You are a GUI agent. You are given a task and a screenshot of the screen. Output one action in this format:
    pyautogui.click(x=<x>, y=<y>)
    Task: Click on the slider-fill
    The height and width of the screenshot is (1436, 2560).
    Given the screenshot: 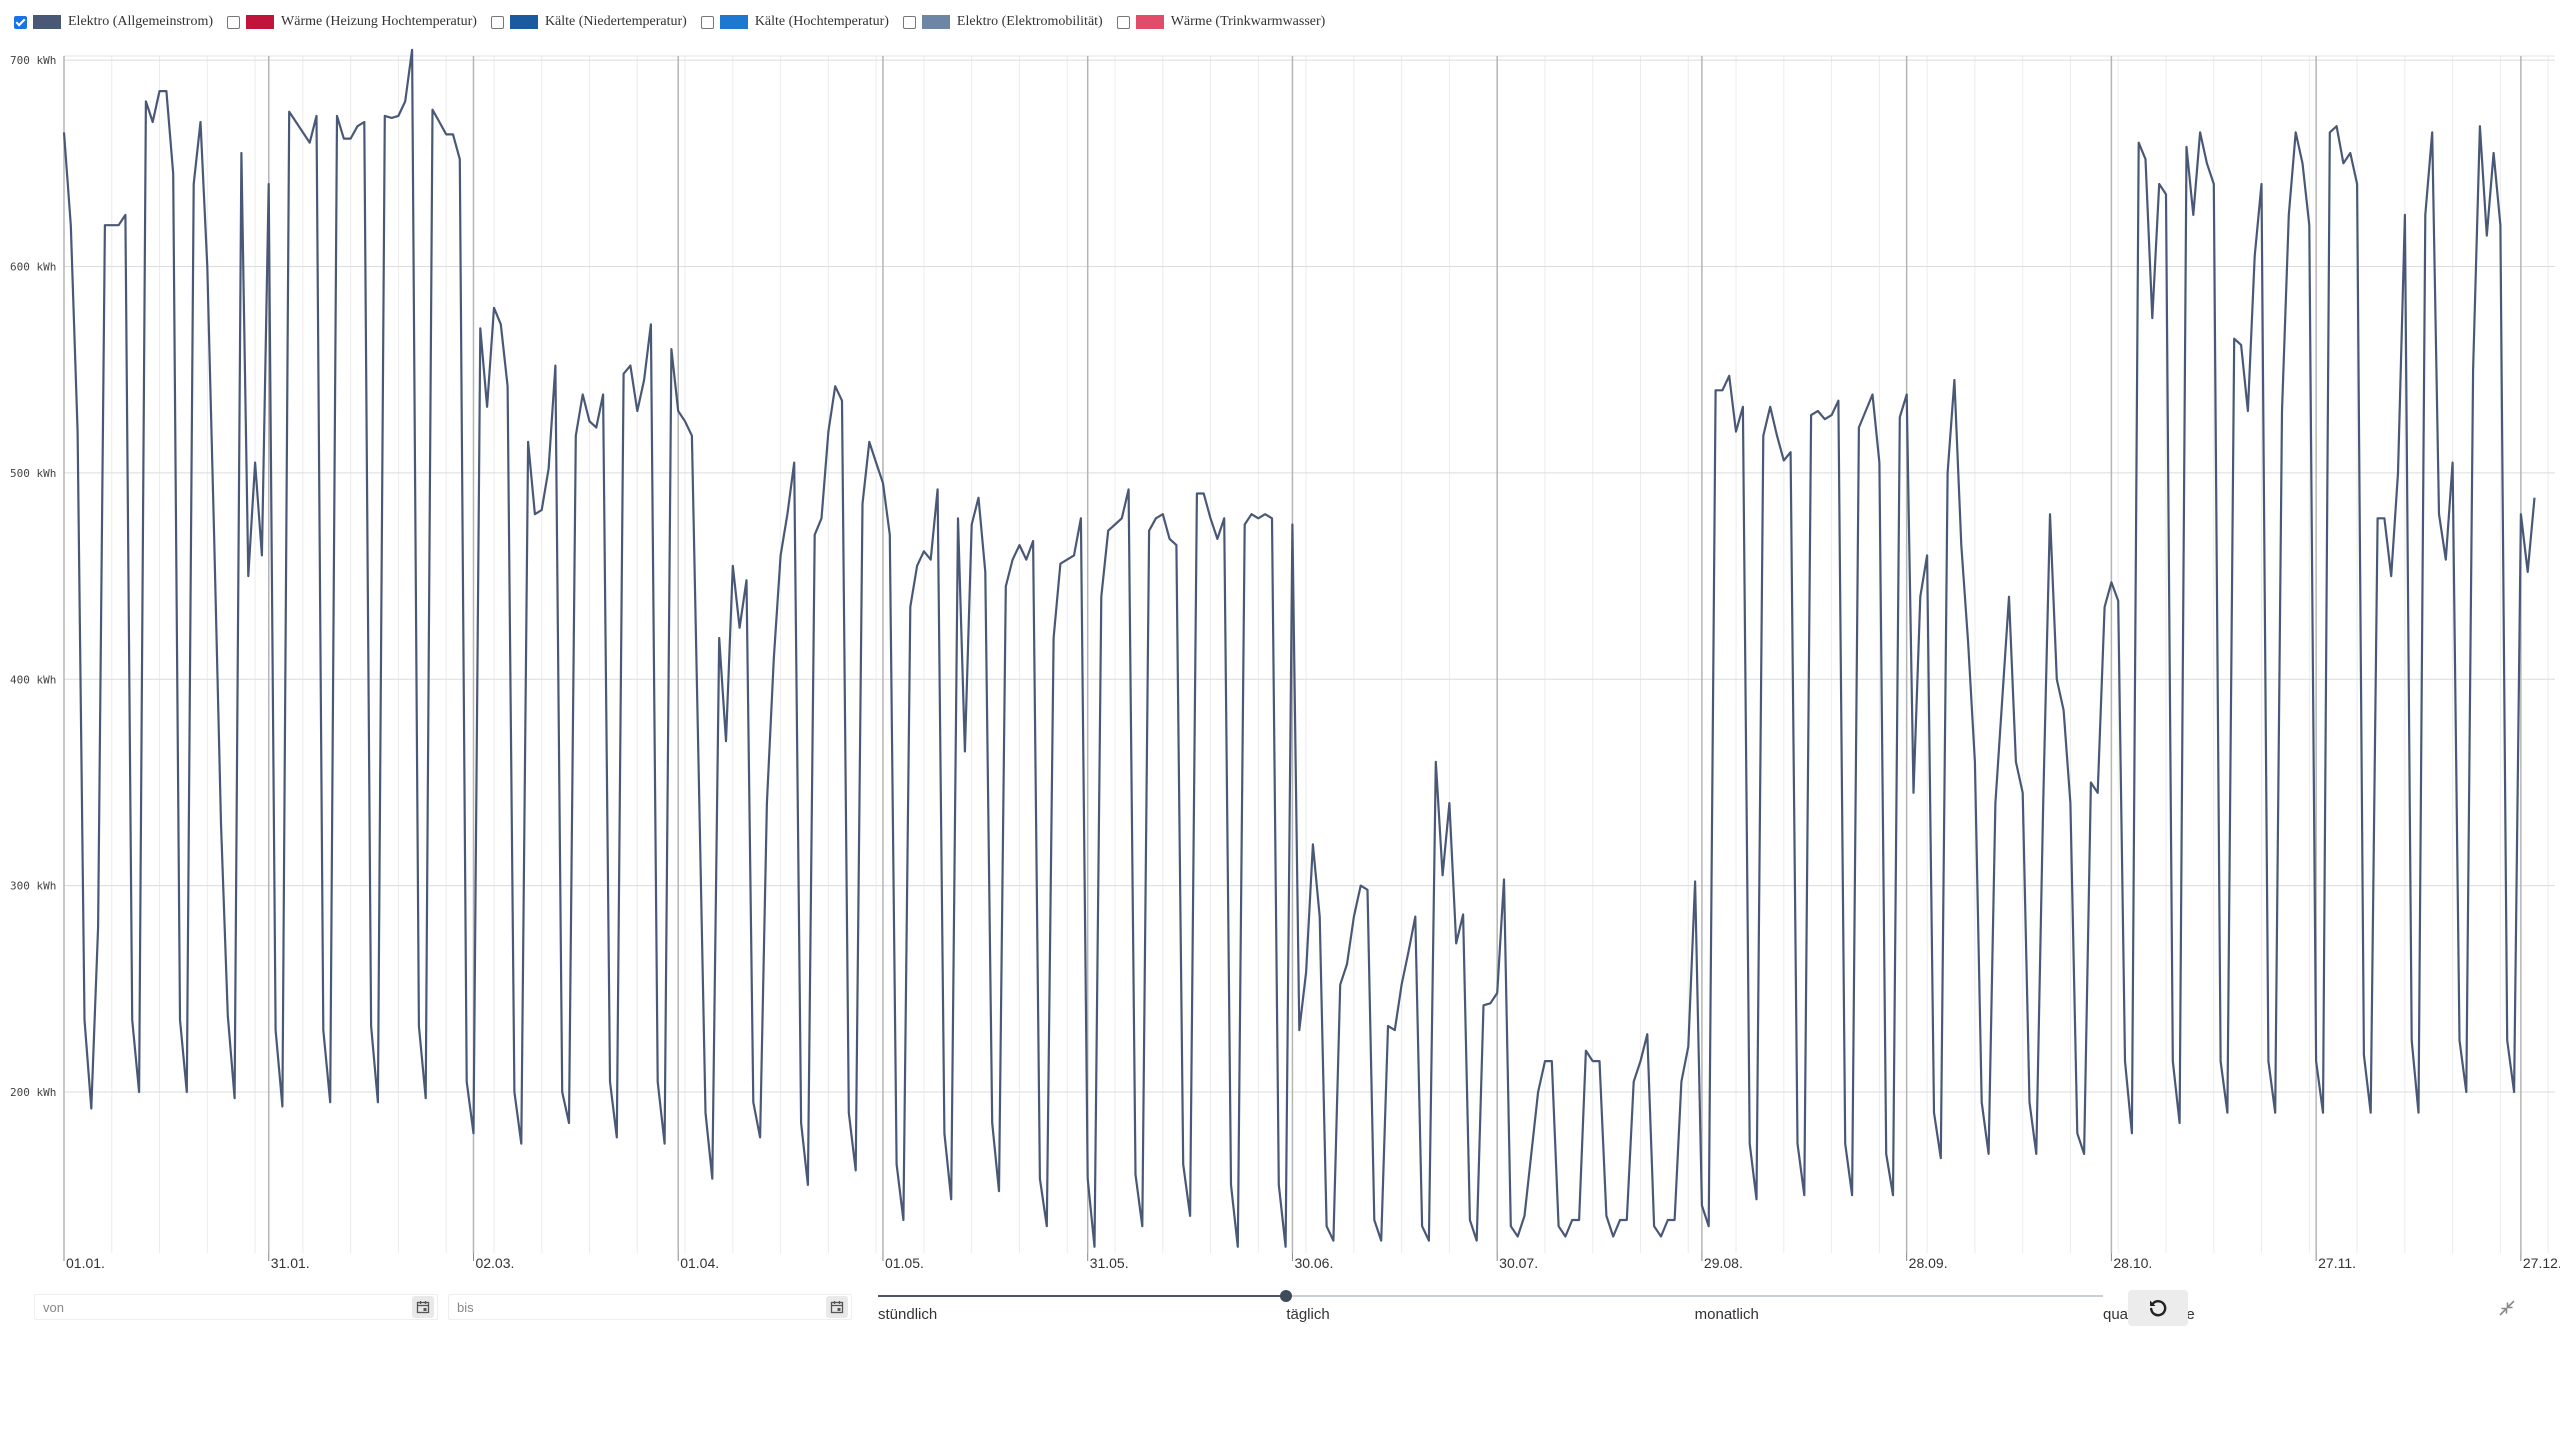 What is the action you would take?
    pyautogui.click(x=1082, y=1296)
    